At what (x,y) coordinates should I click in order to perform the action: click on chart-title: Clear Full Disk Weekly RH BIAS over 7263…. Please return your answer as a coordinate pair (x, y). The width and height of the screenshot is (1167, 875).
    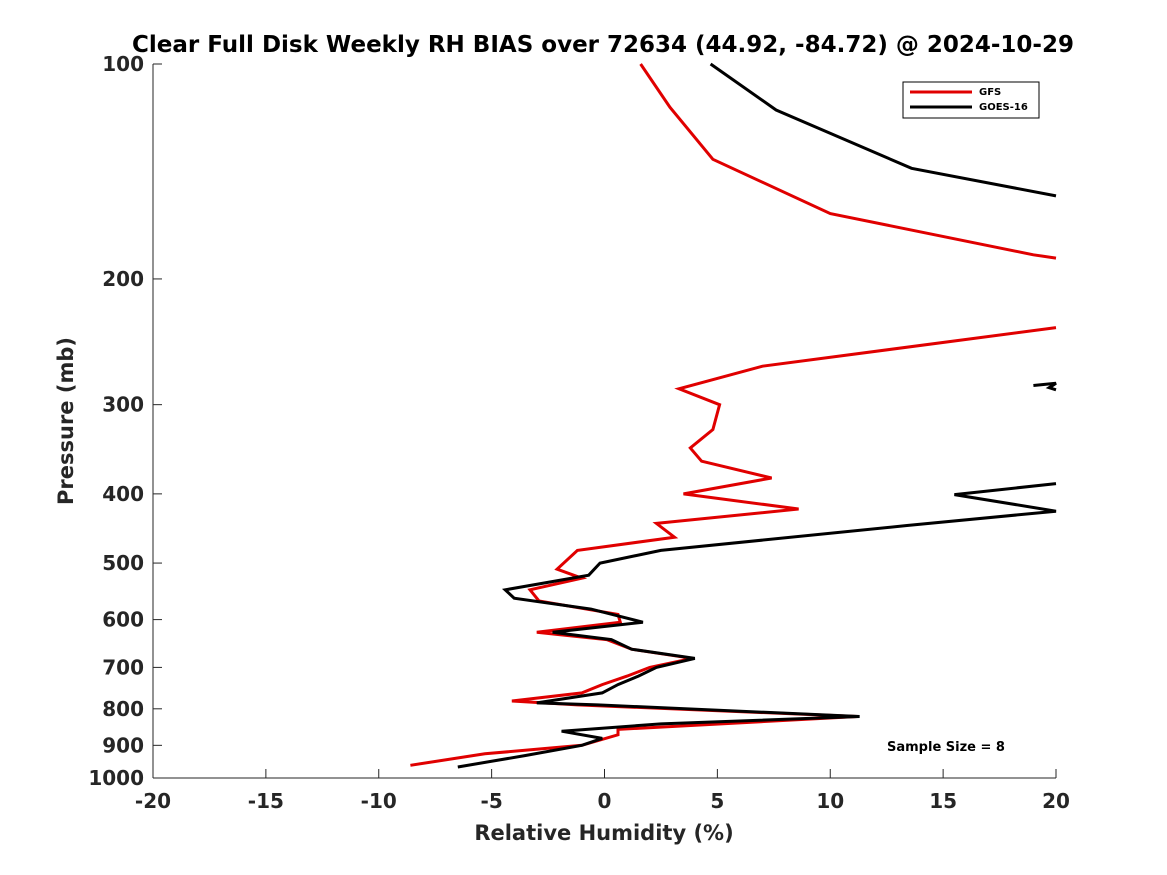
    Looking at the image, I should click on (603, 45).